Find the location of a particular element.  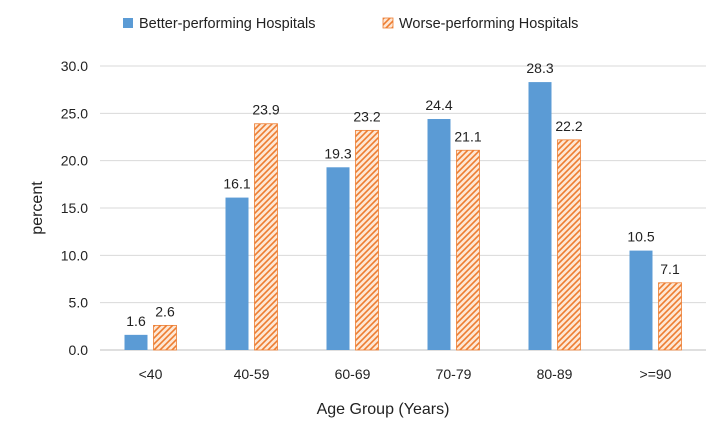

x-axis-title: Age Group (Years) is located at coordinates (383, 409).